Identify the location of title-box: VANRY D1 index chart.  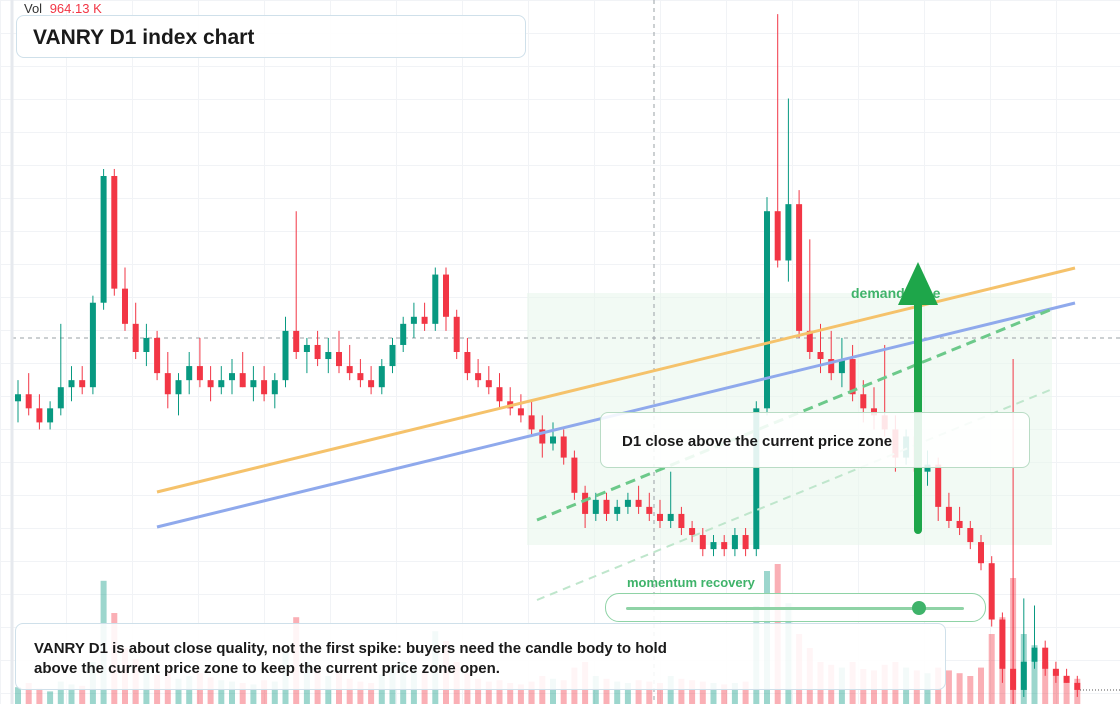
(271, 36).